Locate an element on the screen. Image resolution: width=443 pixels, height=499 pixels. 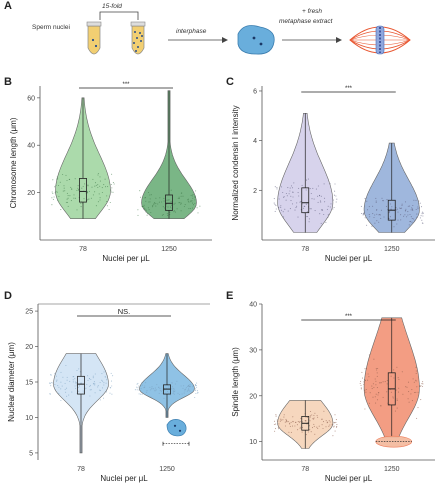
x-tick-label: 78 is located at coordinates (305, 469).